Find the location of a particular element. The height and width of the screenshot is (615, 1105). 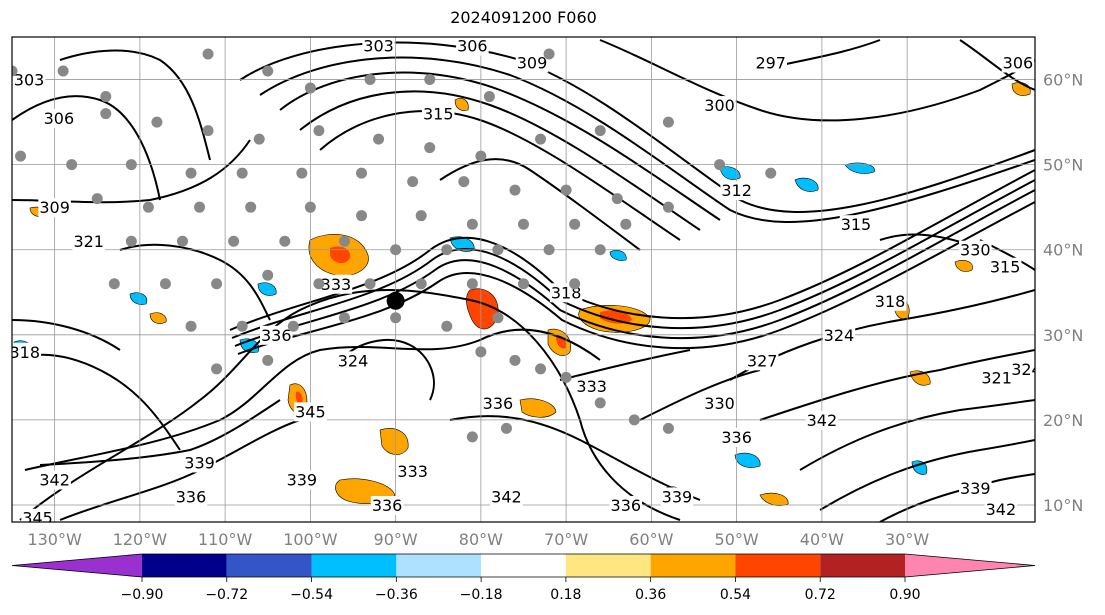

contour-label: 309 is located at coordinates (54, 207).